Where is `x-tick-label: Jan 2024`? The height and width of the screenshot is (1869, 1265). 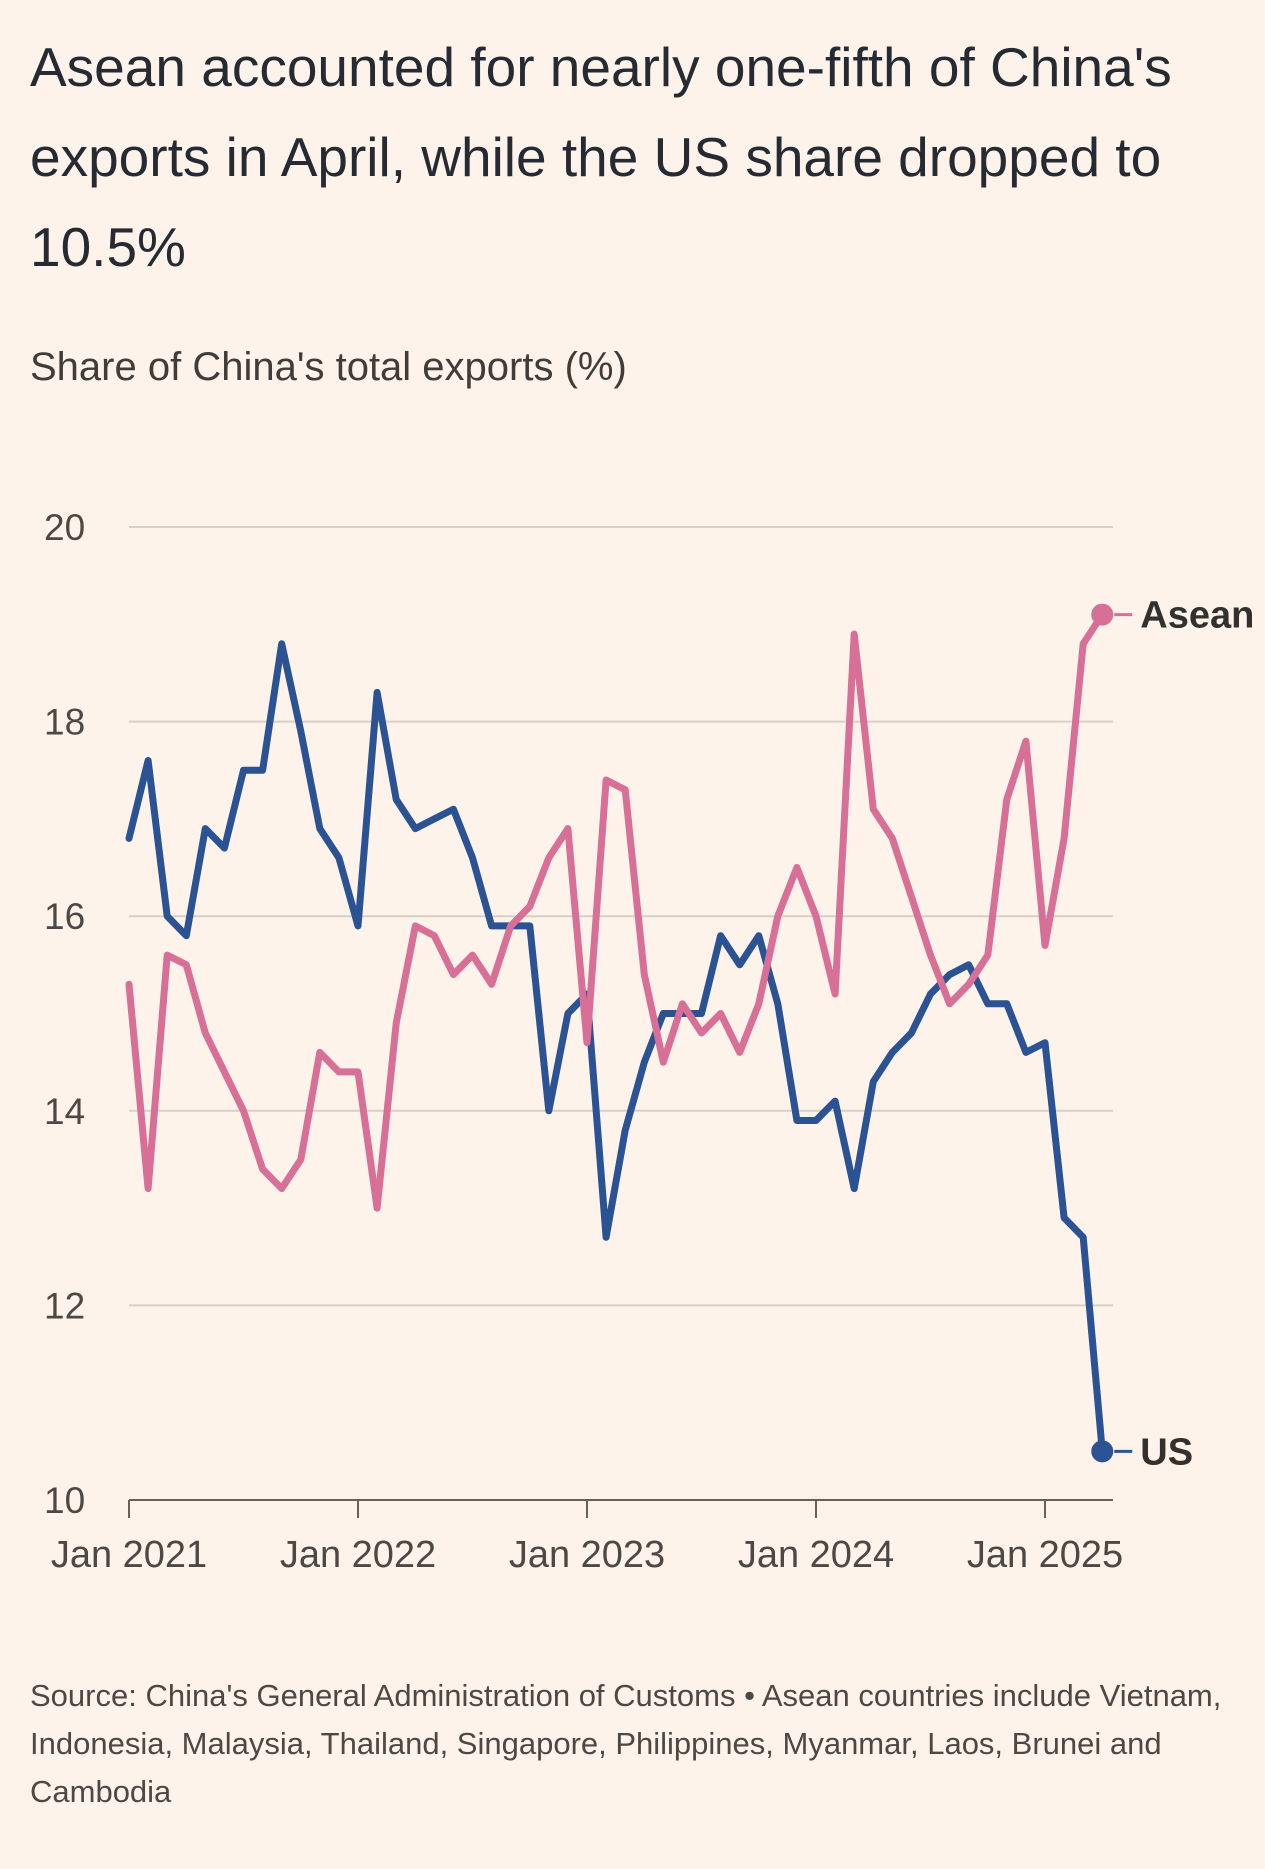
x-tick-label: Jan 2024 is located at coordinates (816, 1555).